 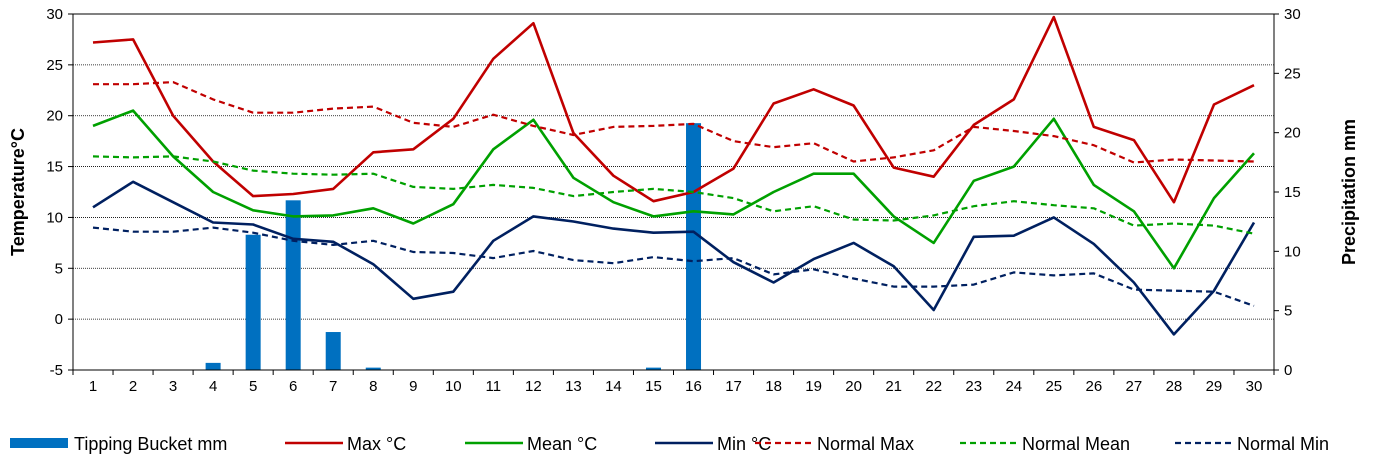 What do you see at coordinates (59, 268) in the screenshot?
I see `left-tick-label: 5` at bounding box center [59, 268].